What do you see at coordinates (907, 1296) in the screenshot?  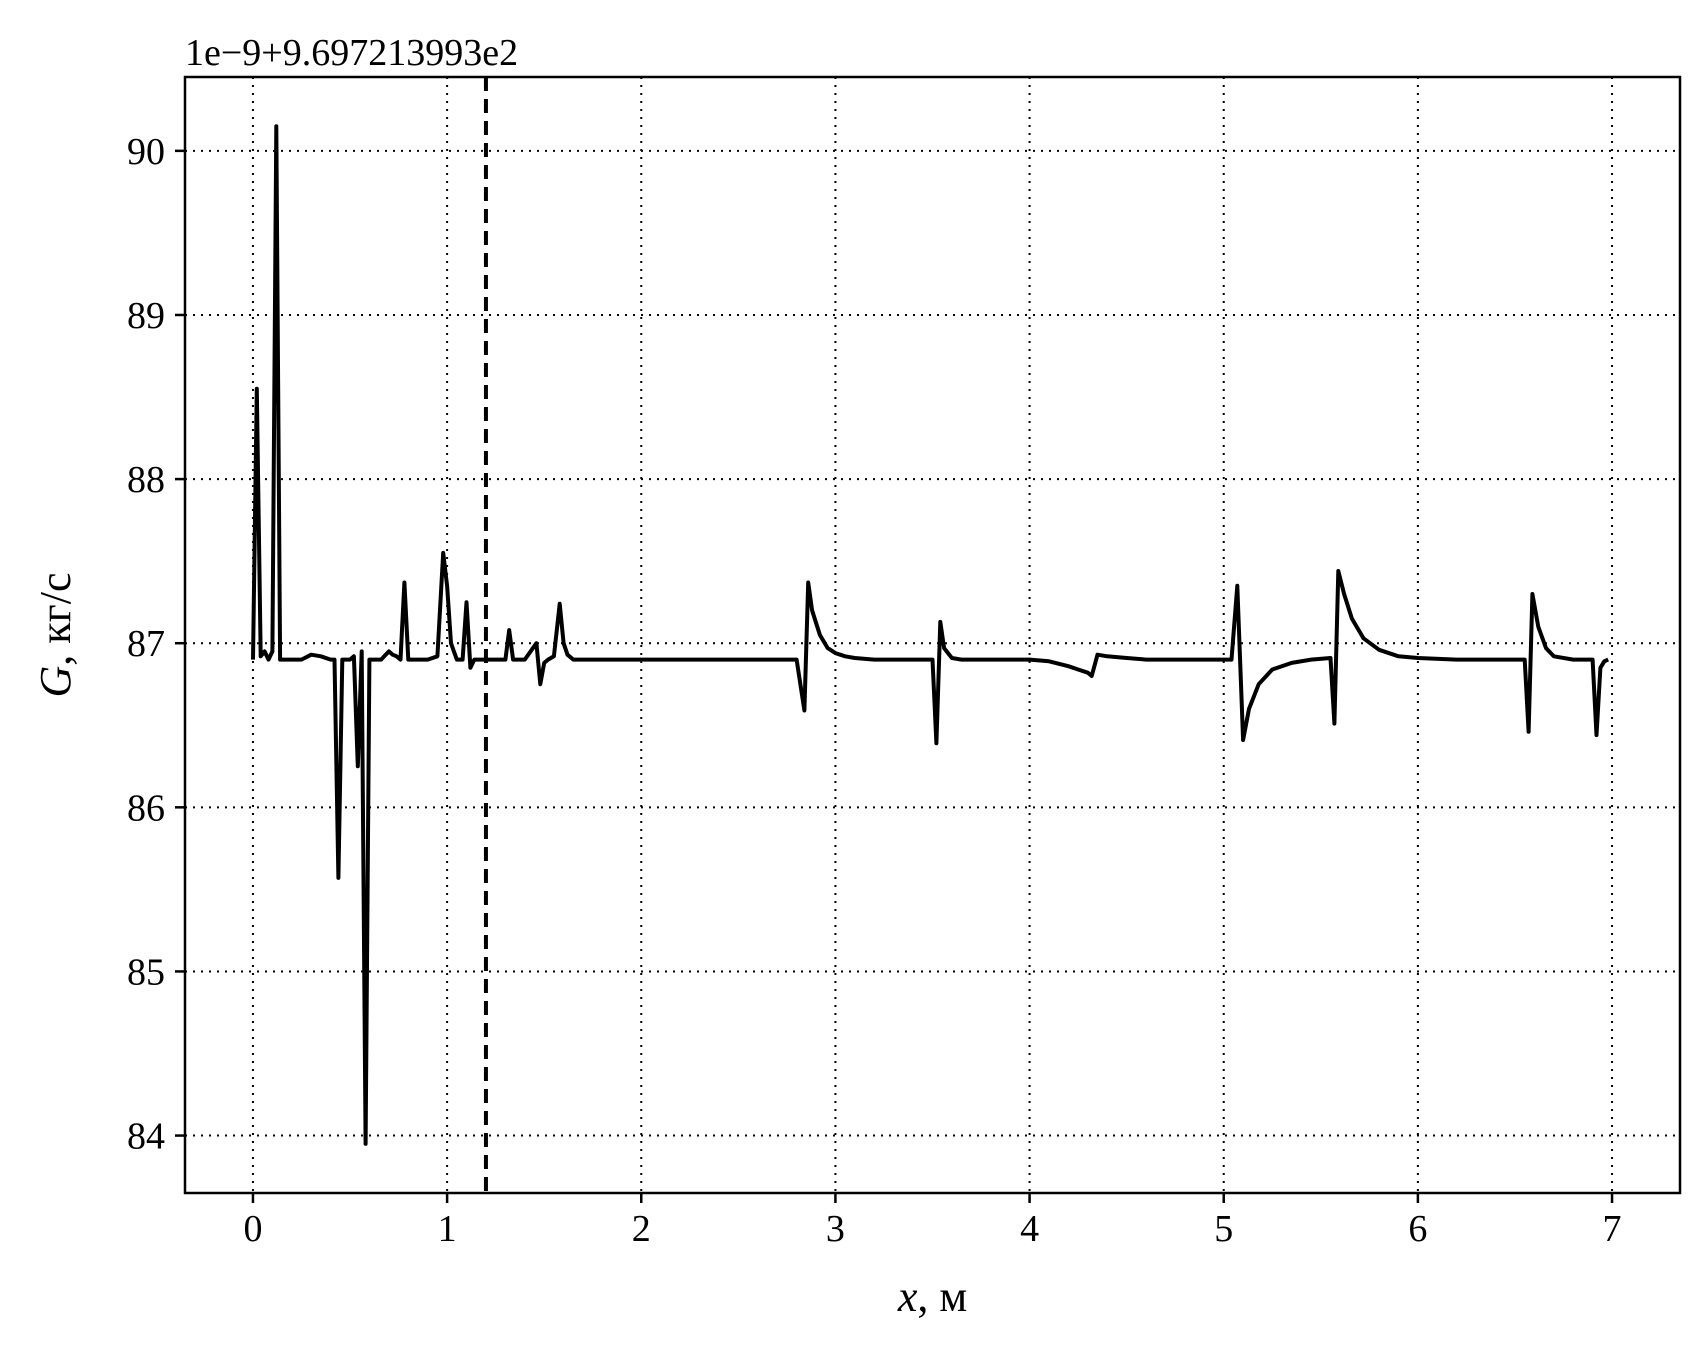 I see `x-axis-variable: x` at bounding box center [907, 1296].